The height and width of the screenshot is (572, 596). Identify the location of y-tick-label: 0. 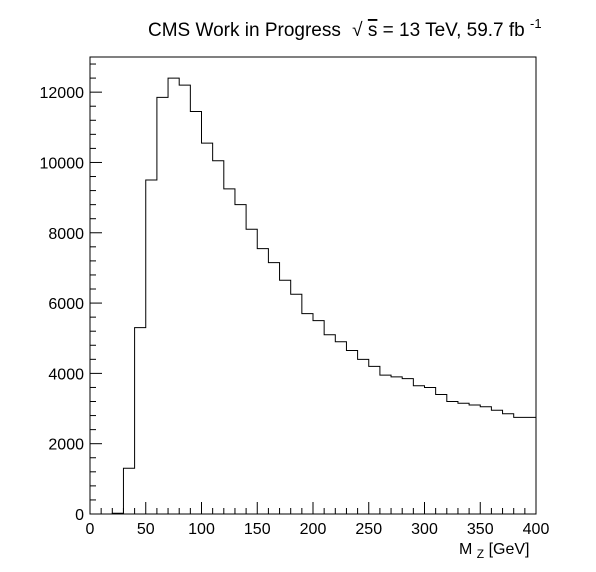
(79, 515).